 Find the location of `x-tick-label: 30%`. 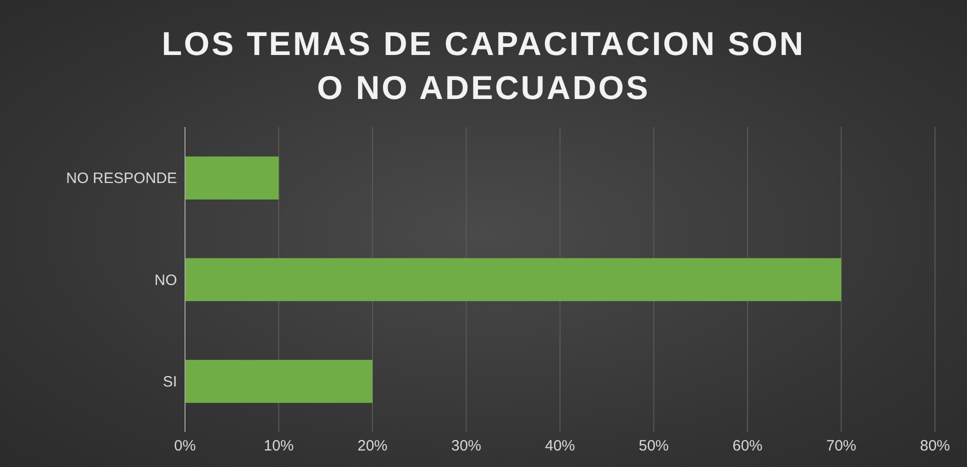

x-tick-label: 30% is located at coordinates (466, 446).